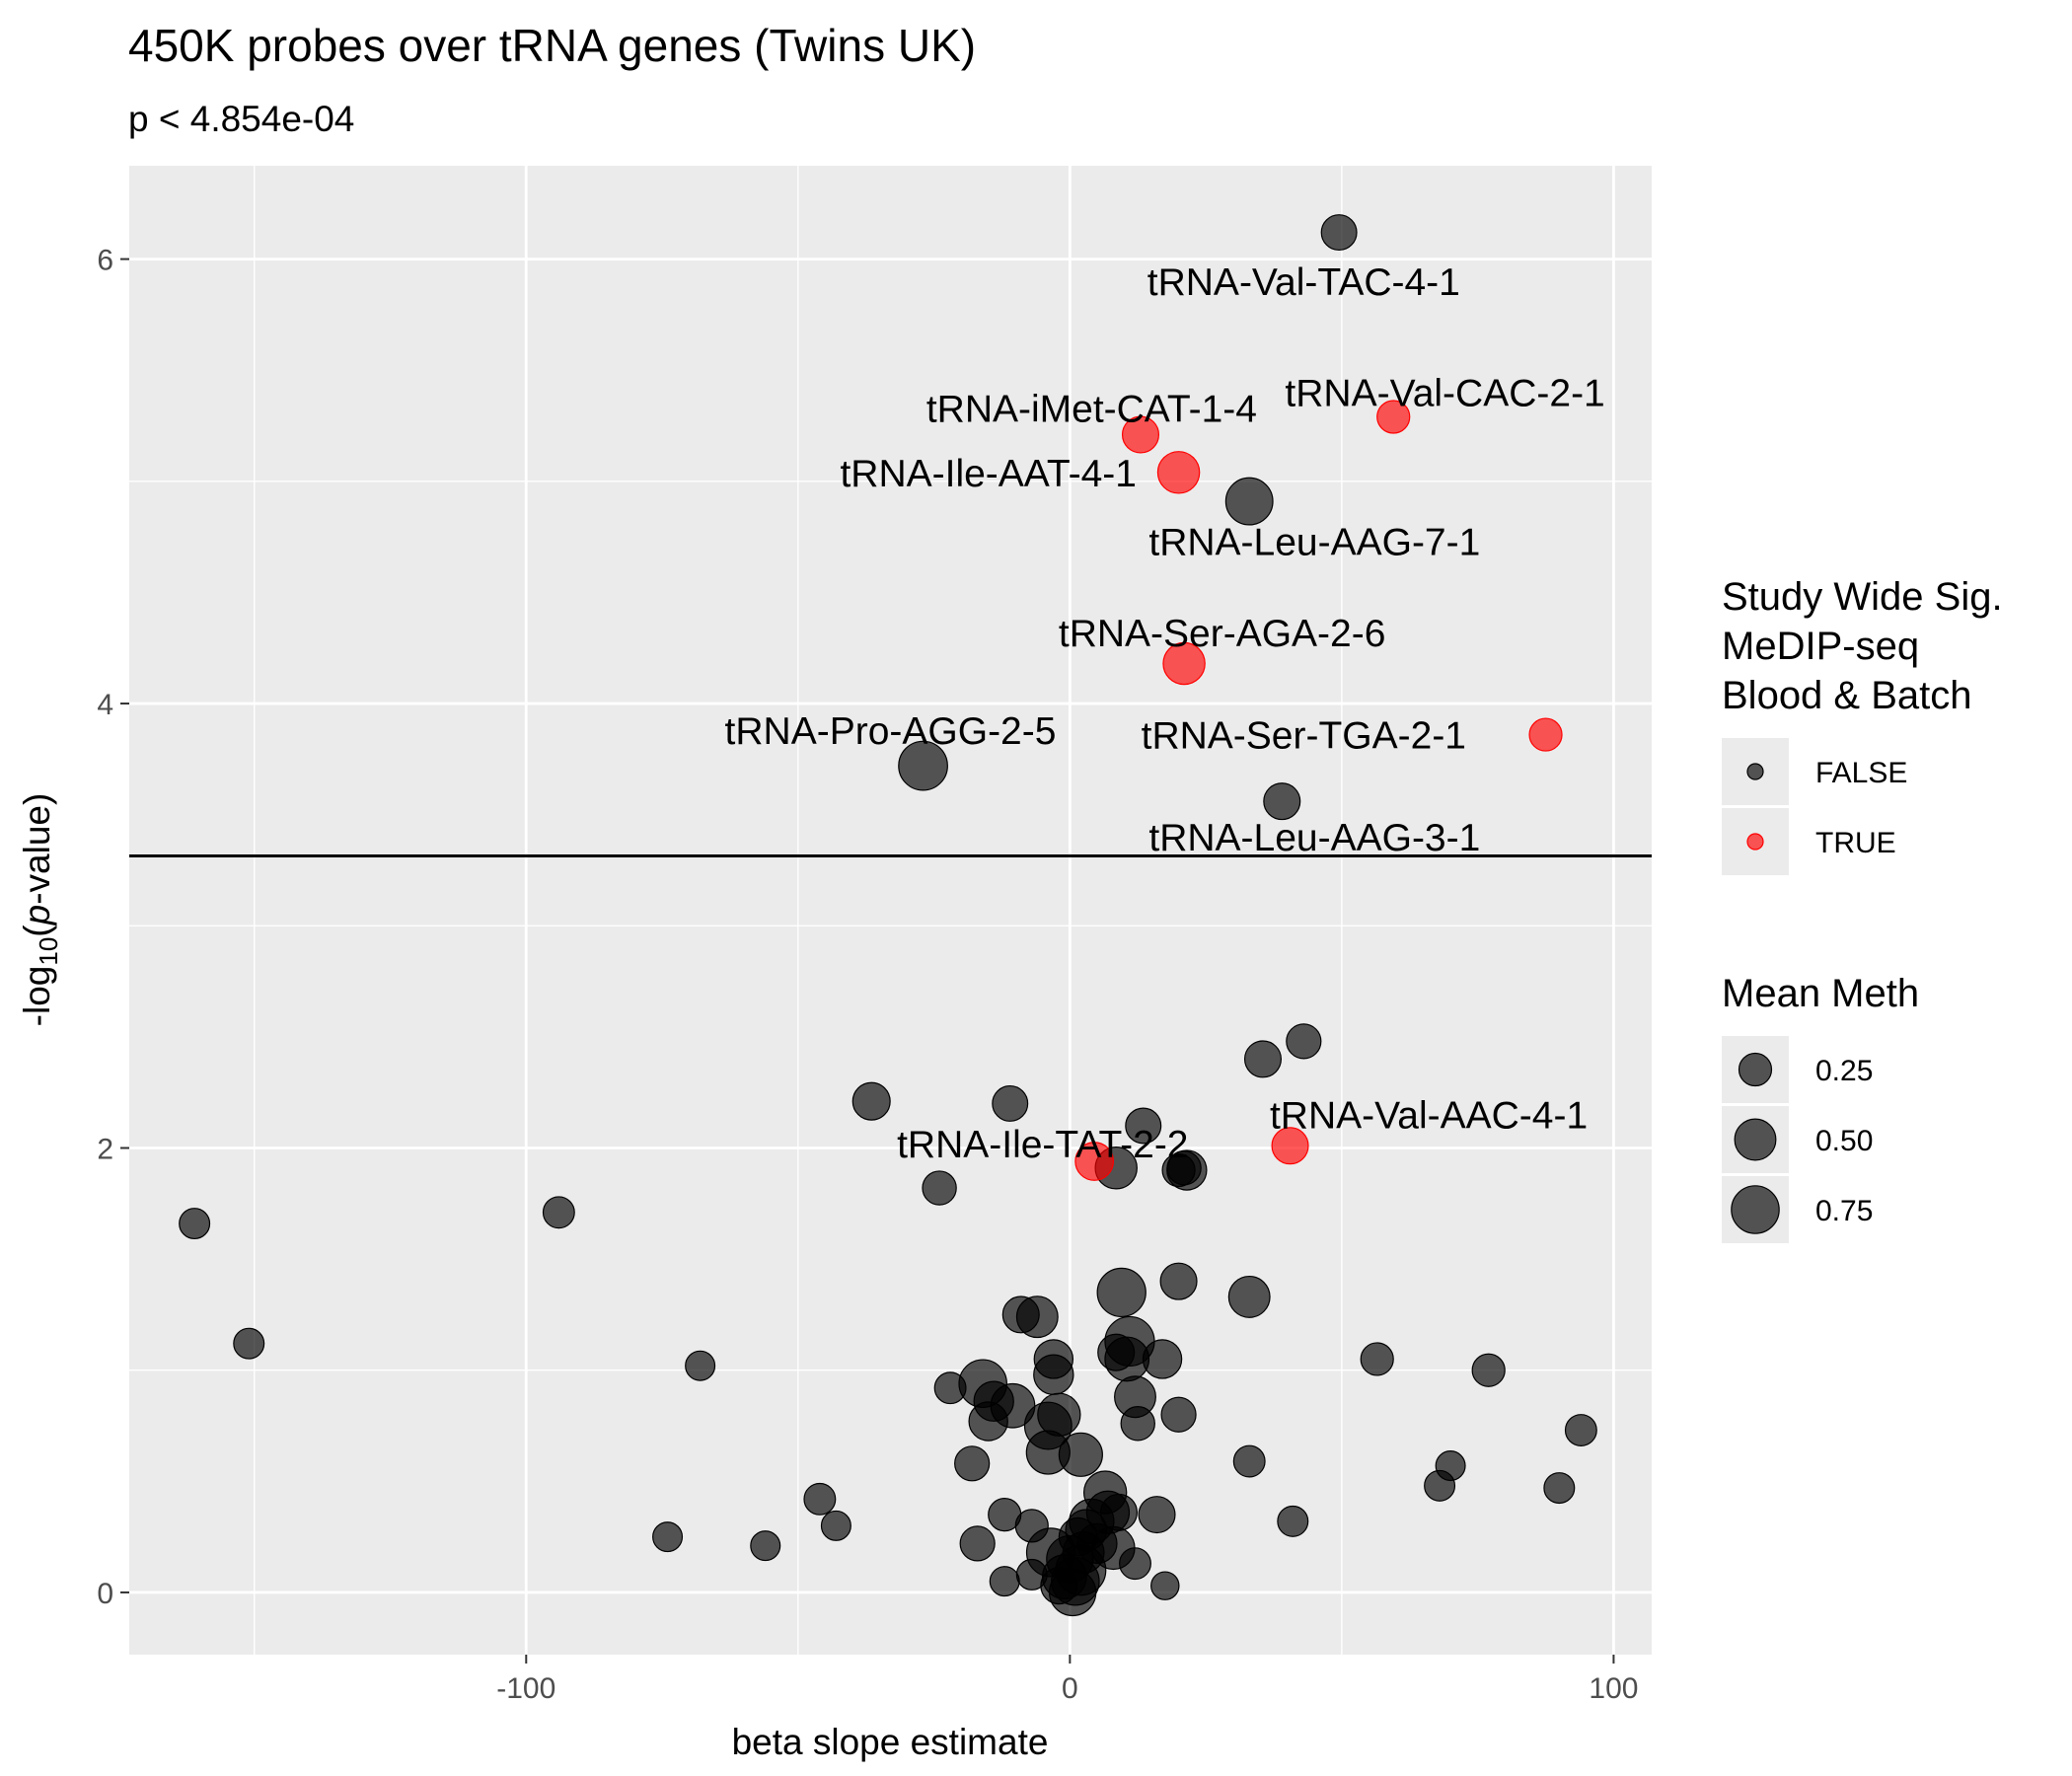 This screenshot has height=1776, width=2072. I want to click on point-label: tRNA-Ile-AAT-4-1, so click(989, 474).